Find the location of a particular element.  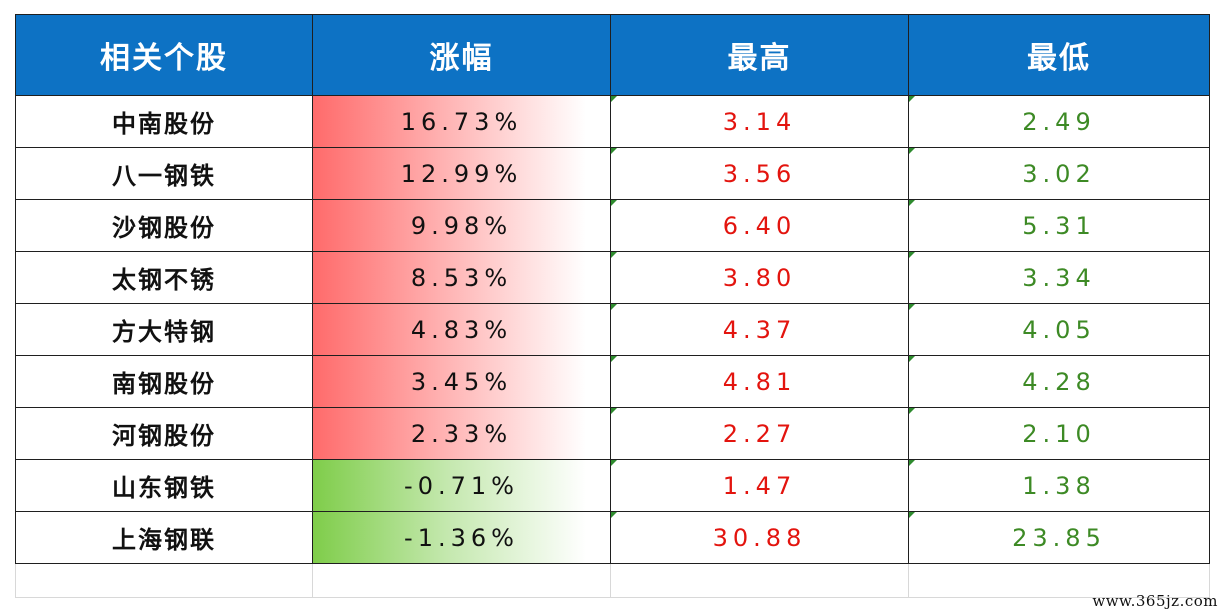

stock-name-cell: 南钢股份 is located at coordinates (164, 382).